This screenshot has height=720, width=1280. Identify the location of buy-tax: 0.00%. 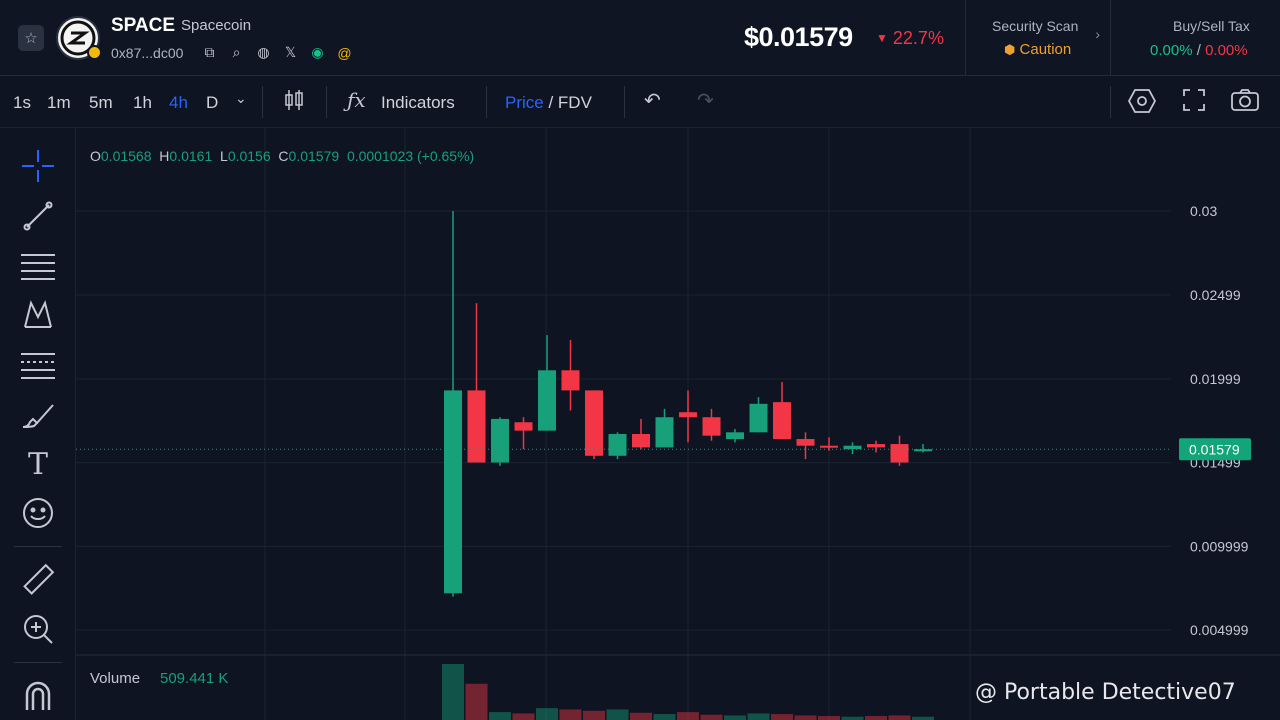
(1171, 50).